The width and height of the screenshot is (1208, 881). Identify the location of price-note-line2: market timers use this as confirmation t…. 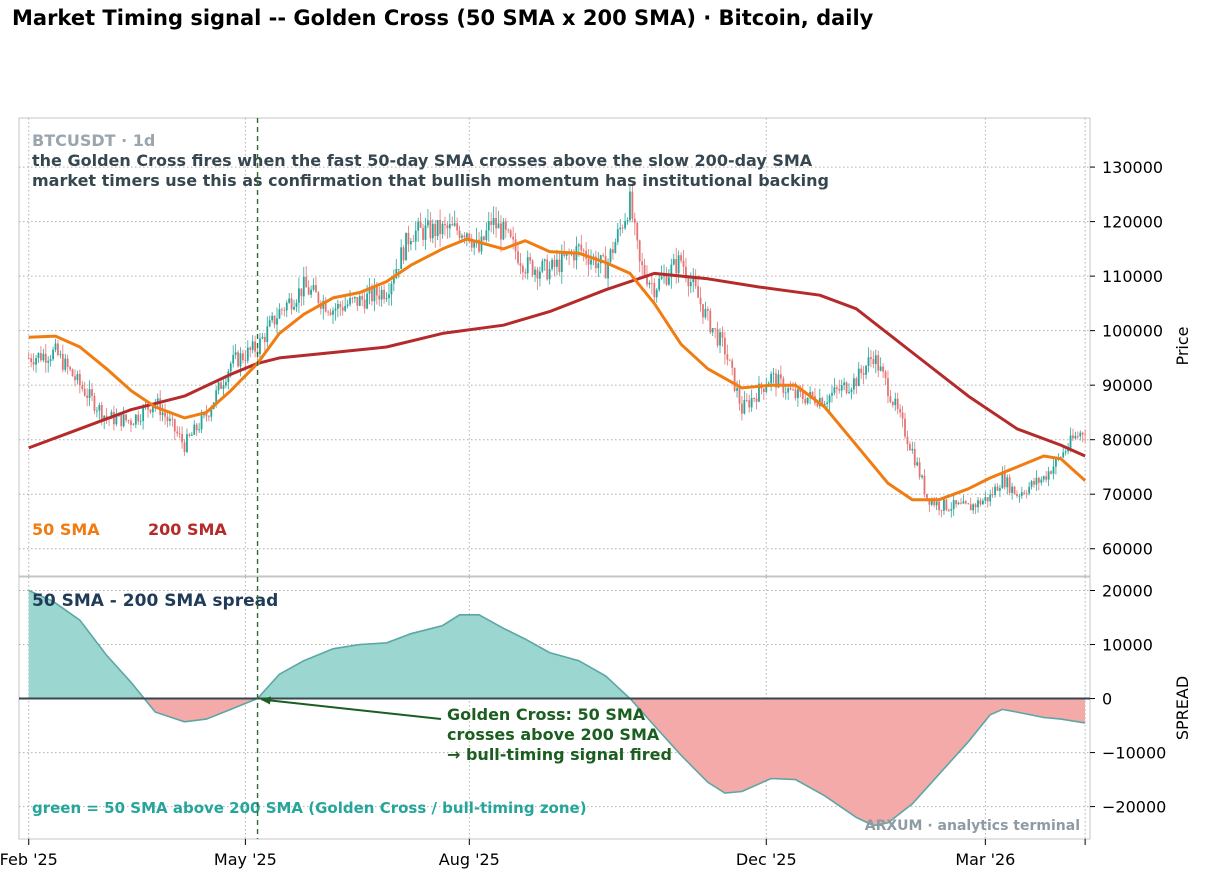
(430, 180).